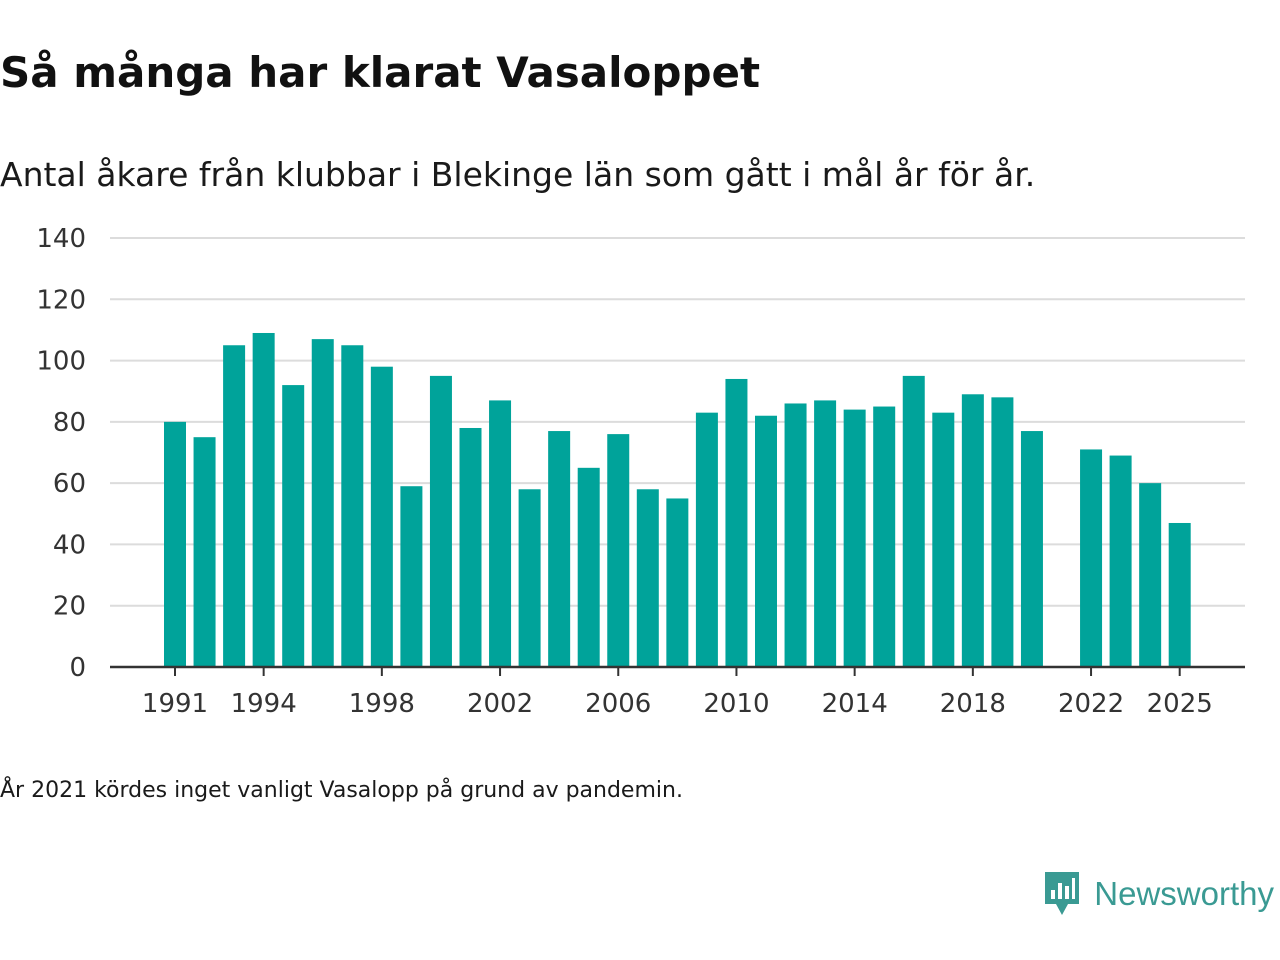 This screenshot has width=1280, height=960. Describe the element at coordinates (263, 499) in the screenshot. I see `bar-1994` at that location.